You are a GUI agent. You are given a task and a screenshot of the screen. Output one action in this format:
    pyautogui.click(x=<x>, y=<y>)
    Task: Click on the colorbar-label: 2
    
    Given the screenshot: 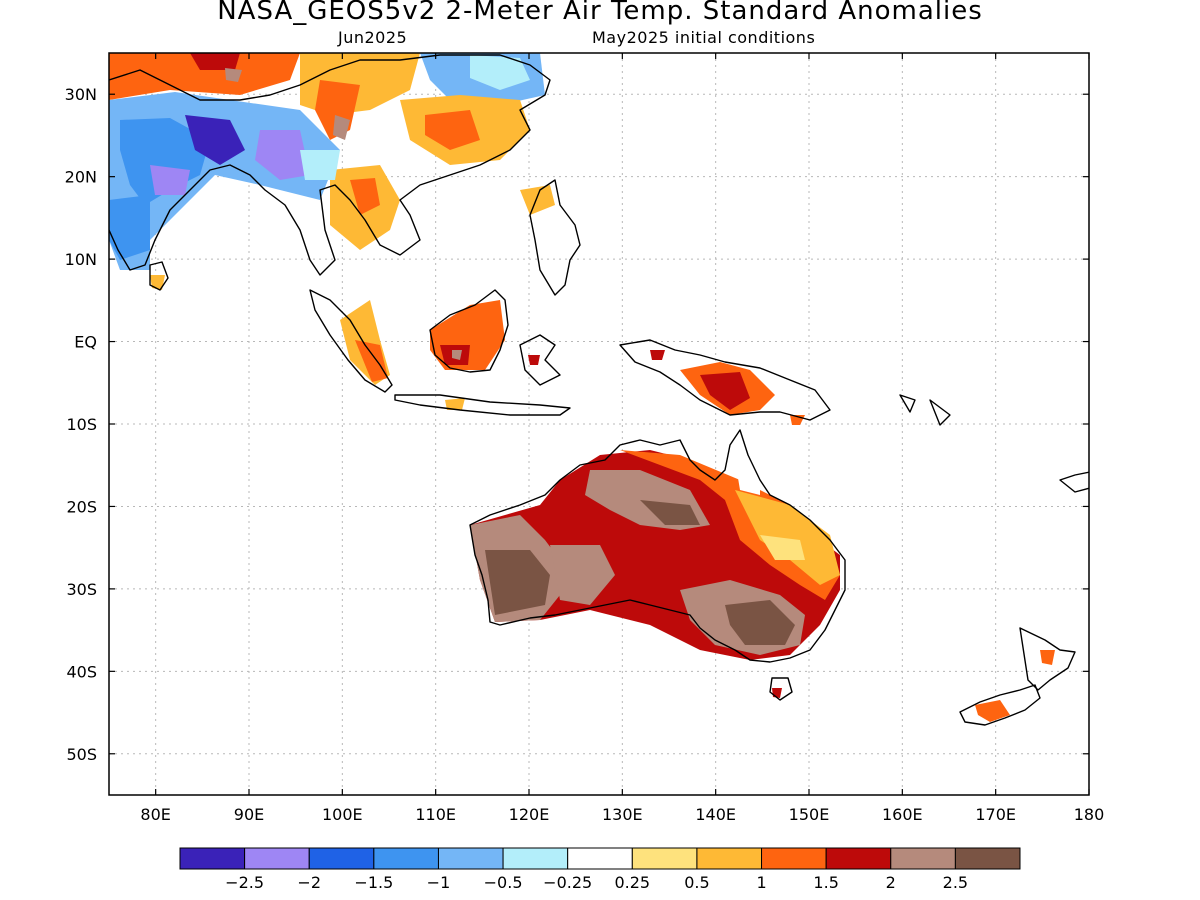 What is the action you would take?
    pyautogui.click(x=891, y=882)
    